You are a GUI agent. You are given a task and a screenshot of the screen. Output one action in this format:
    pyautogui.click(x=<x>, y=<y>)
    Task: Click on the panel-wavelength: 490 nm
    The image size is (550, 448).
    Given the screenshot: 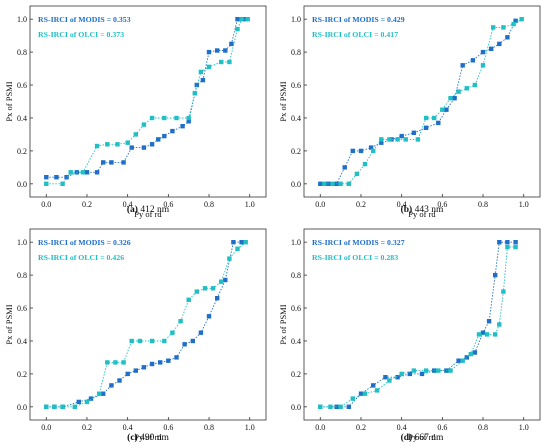 What is the action you would take?
    pyautogui.click(x=154, y=438)
    